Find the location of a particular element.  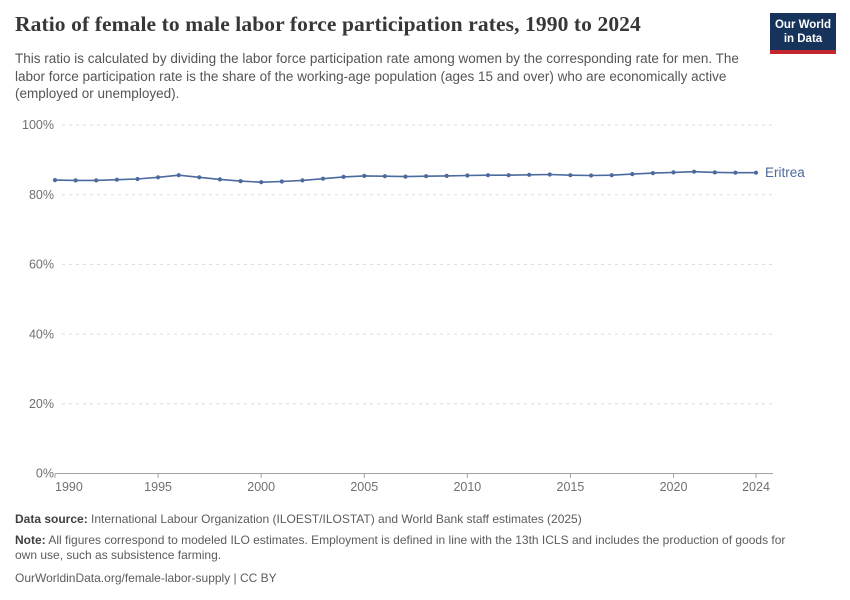

x-tick-label: 2010 is located at coordinates (467, 487).